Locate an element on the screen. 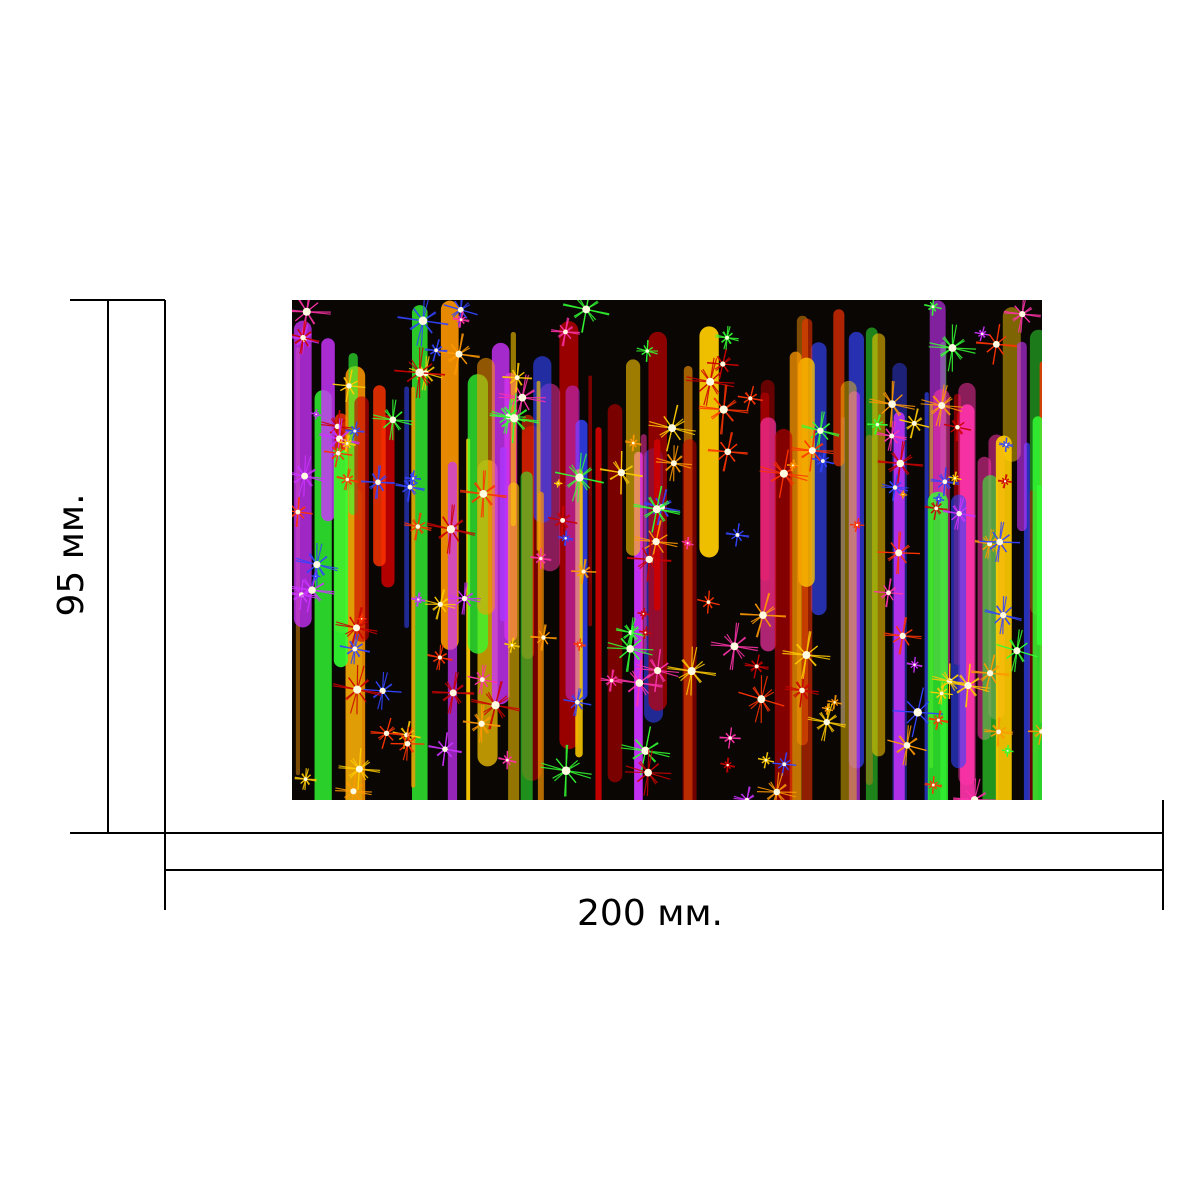 The height and width of the screenshot is (1200, 1200). height-dimension: 95 мм. is located at coordinates (108, 566).